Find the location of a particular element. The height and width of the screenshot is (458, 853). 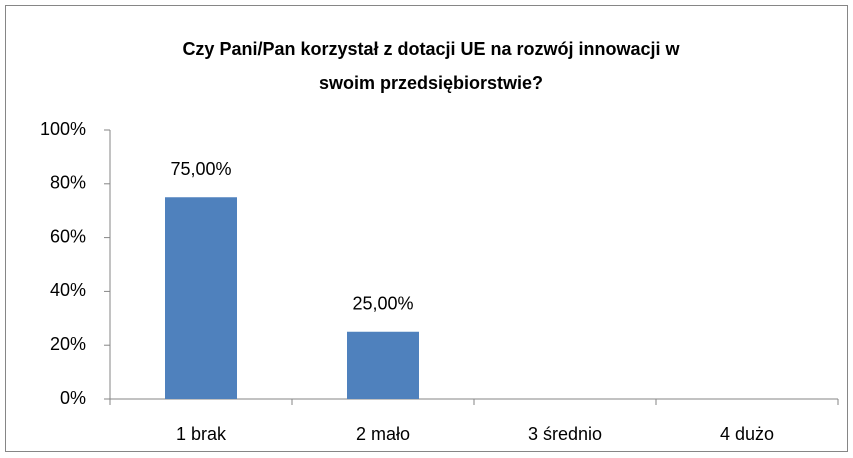

data-label: 25,00% is located at coordinates (382, 304).